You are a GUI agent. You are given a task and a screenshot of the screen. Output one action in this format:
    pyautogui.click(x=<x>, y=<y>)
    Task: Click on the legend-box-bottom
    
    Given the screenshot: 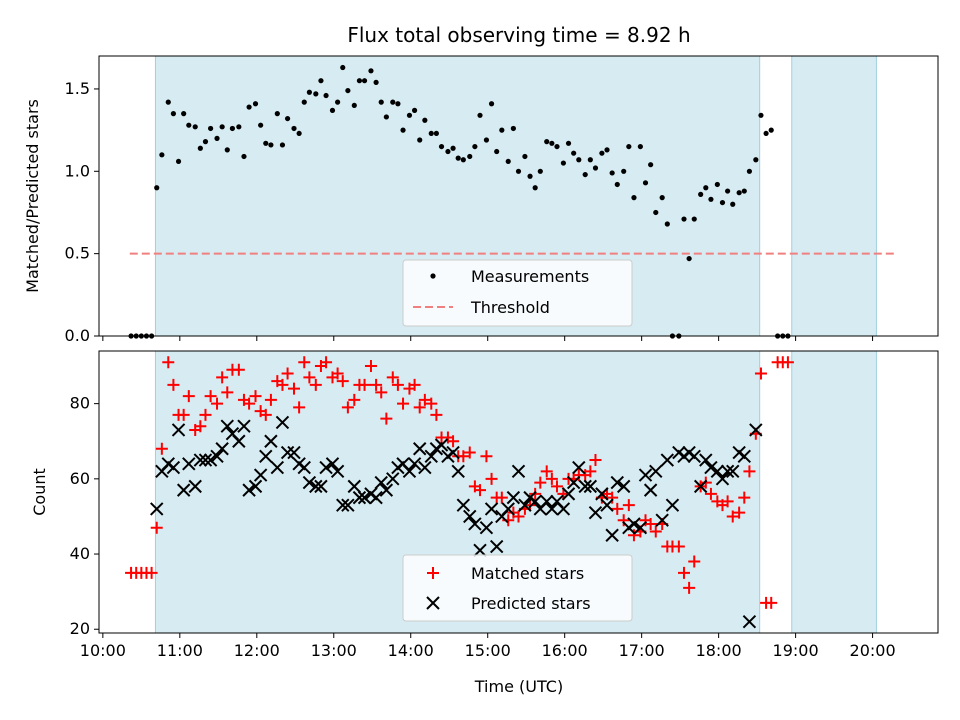 What is the action you would take?
    pyautogui.click(x=517, y=588)
    